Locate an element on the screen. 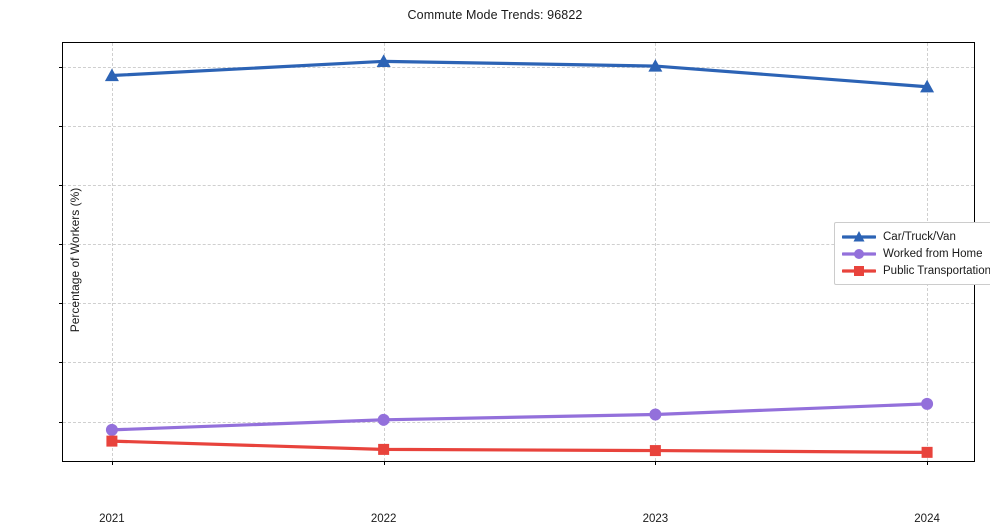 Image resolution: width=990 pixels, height=525 pixels. x-tick-label: 2023 is located at coordinates (655, 519).